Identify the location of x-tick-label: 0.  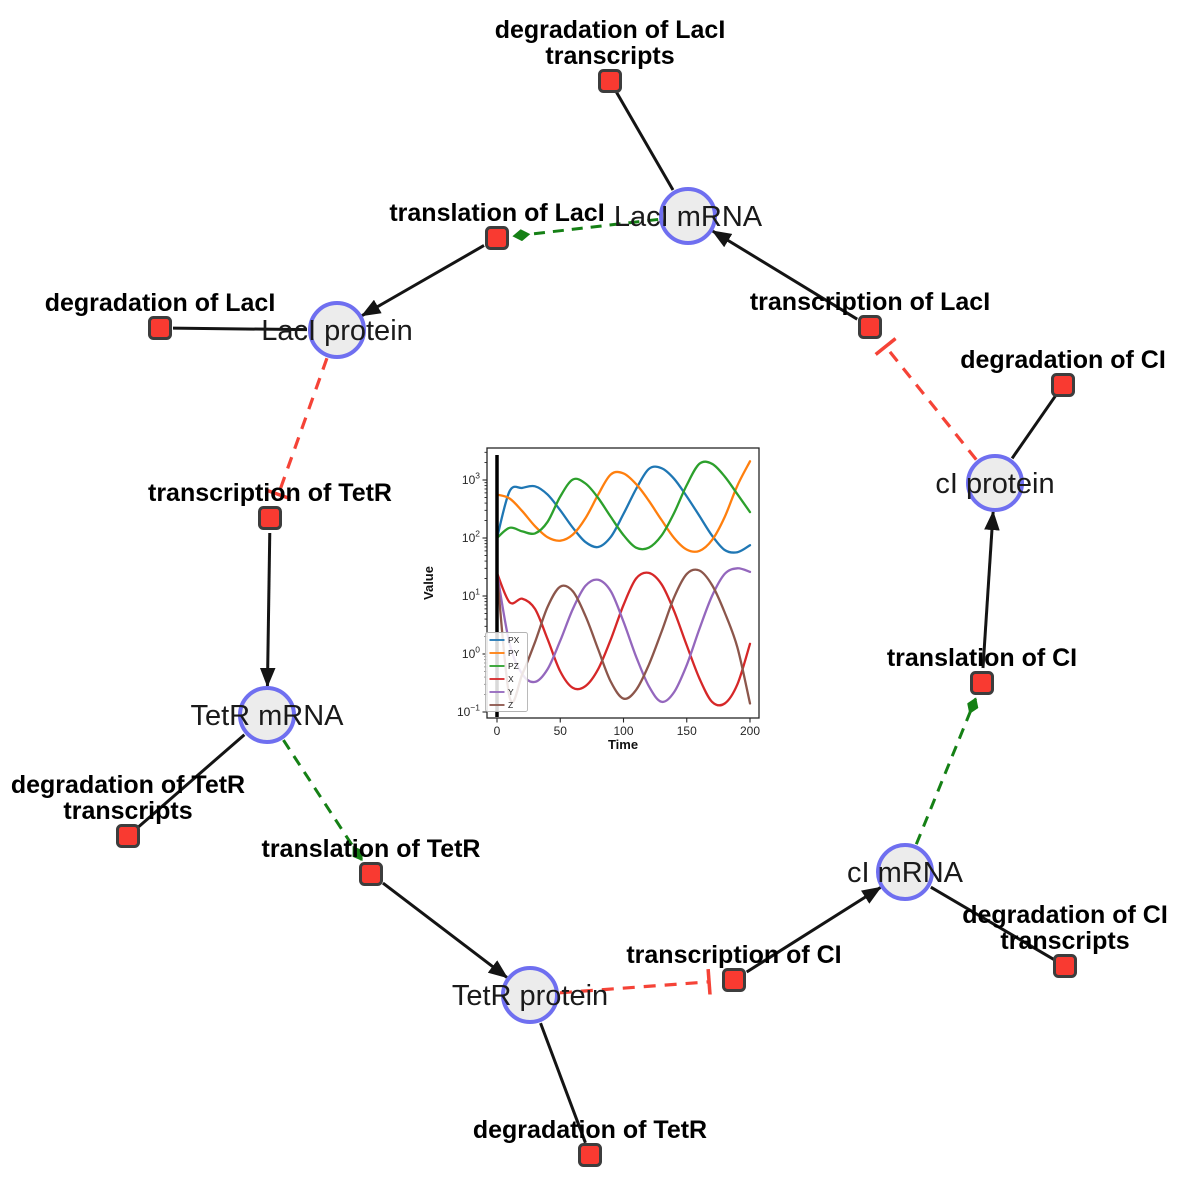
(497, 731).